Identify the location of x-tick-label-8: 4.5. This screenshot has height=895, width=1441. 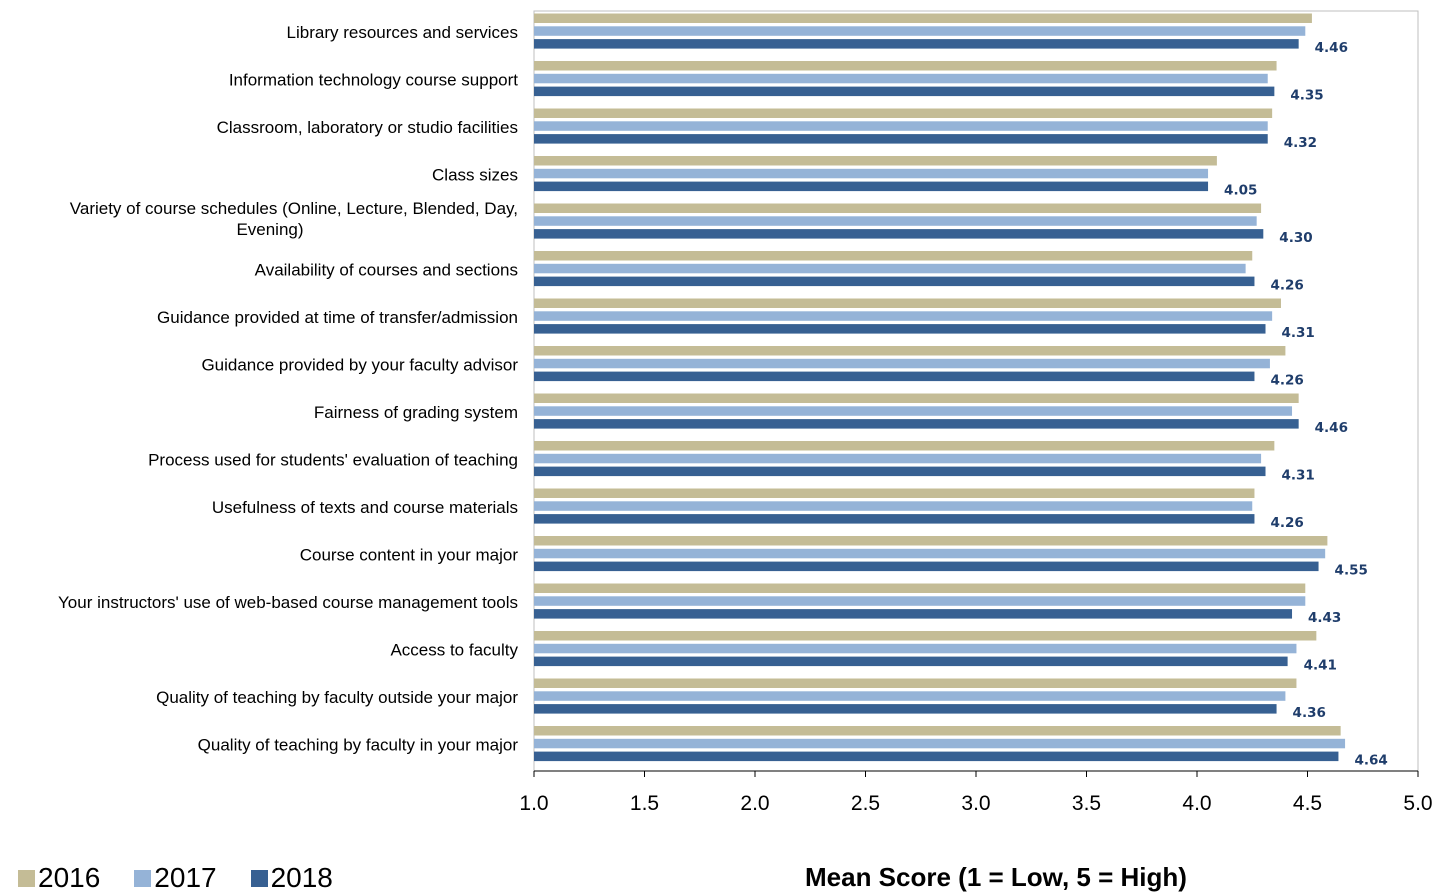
(1307, 803).